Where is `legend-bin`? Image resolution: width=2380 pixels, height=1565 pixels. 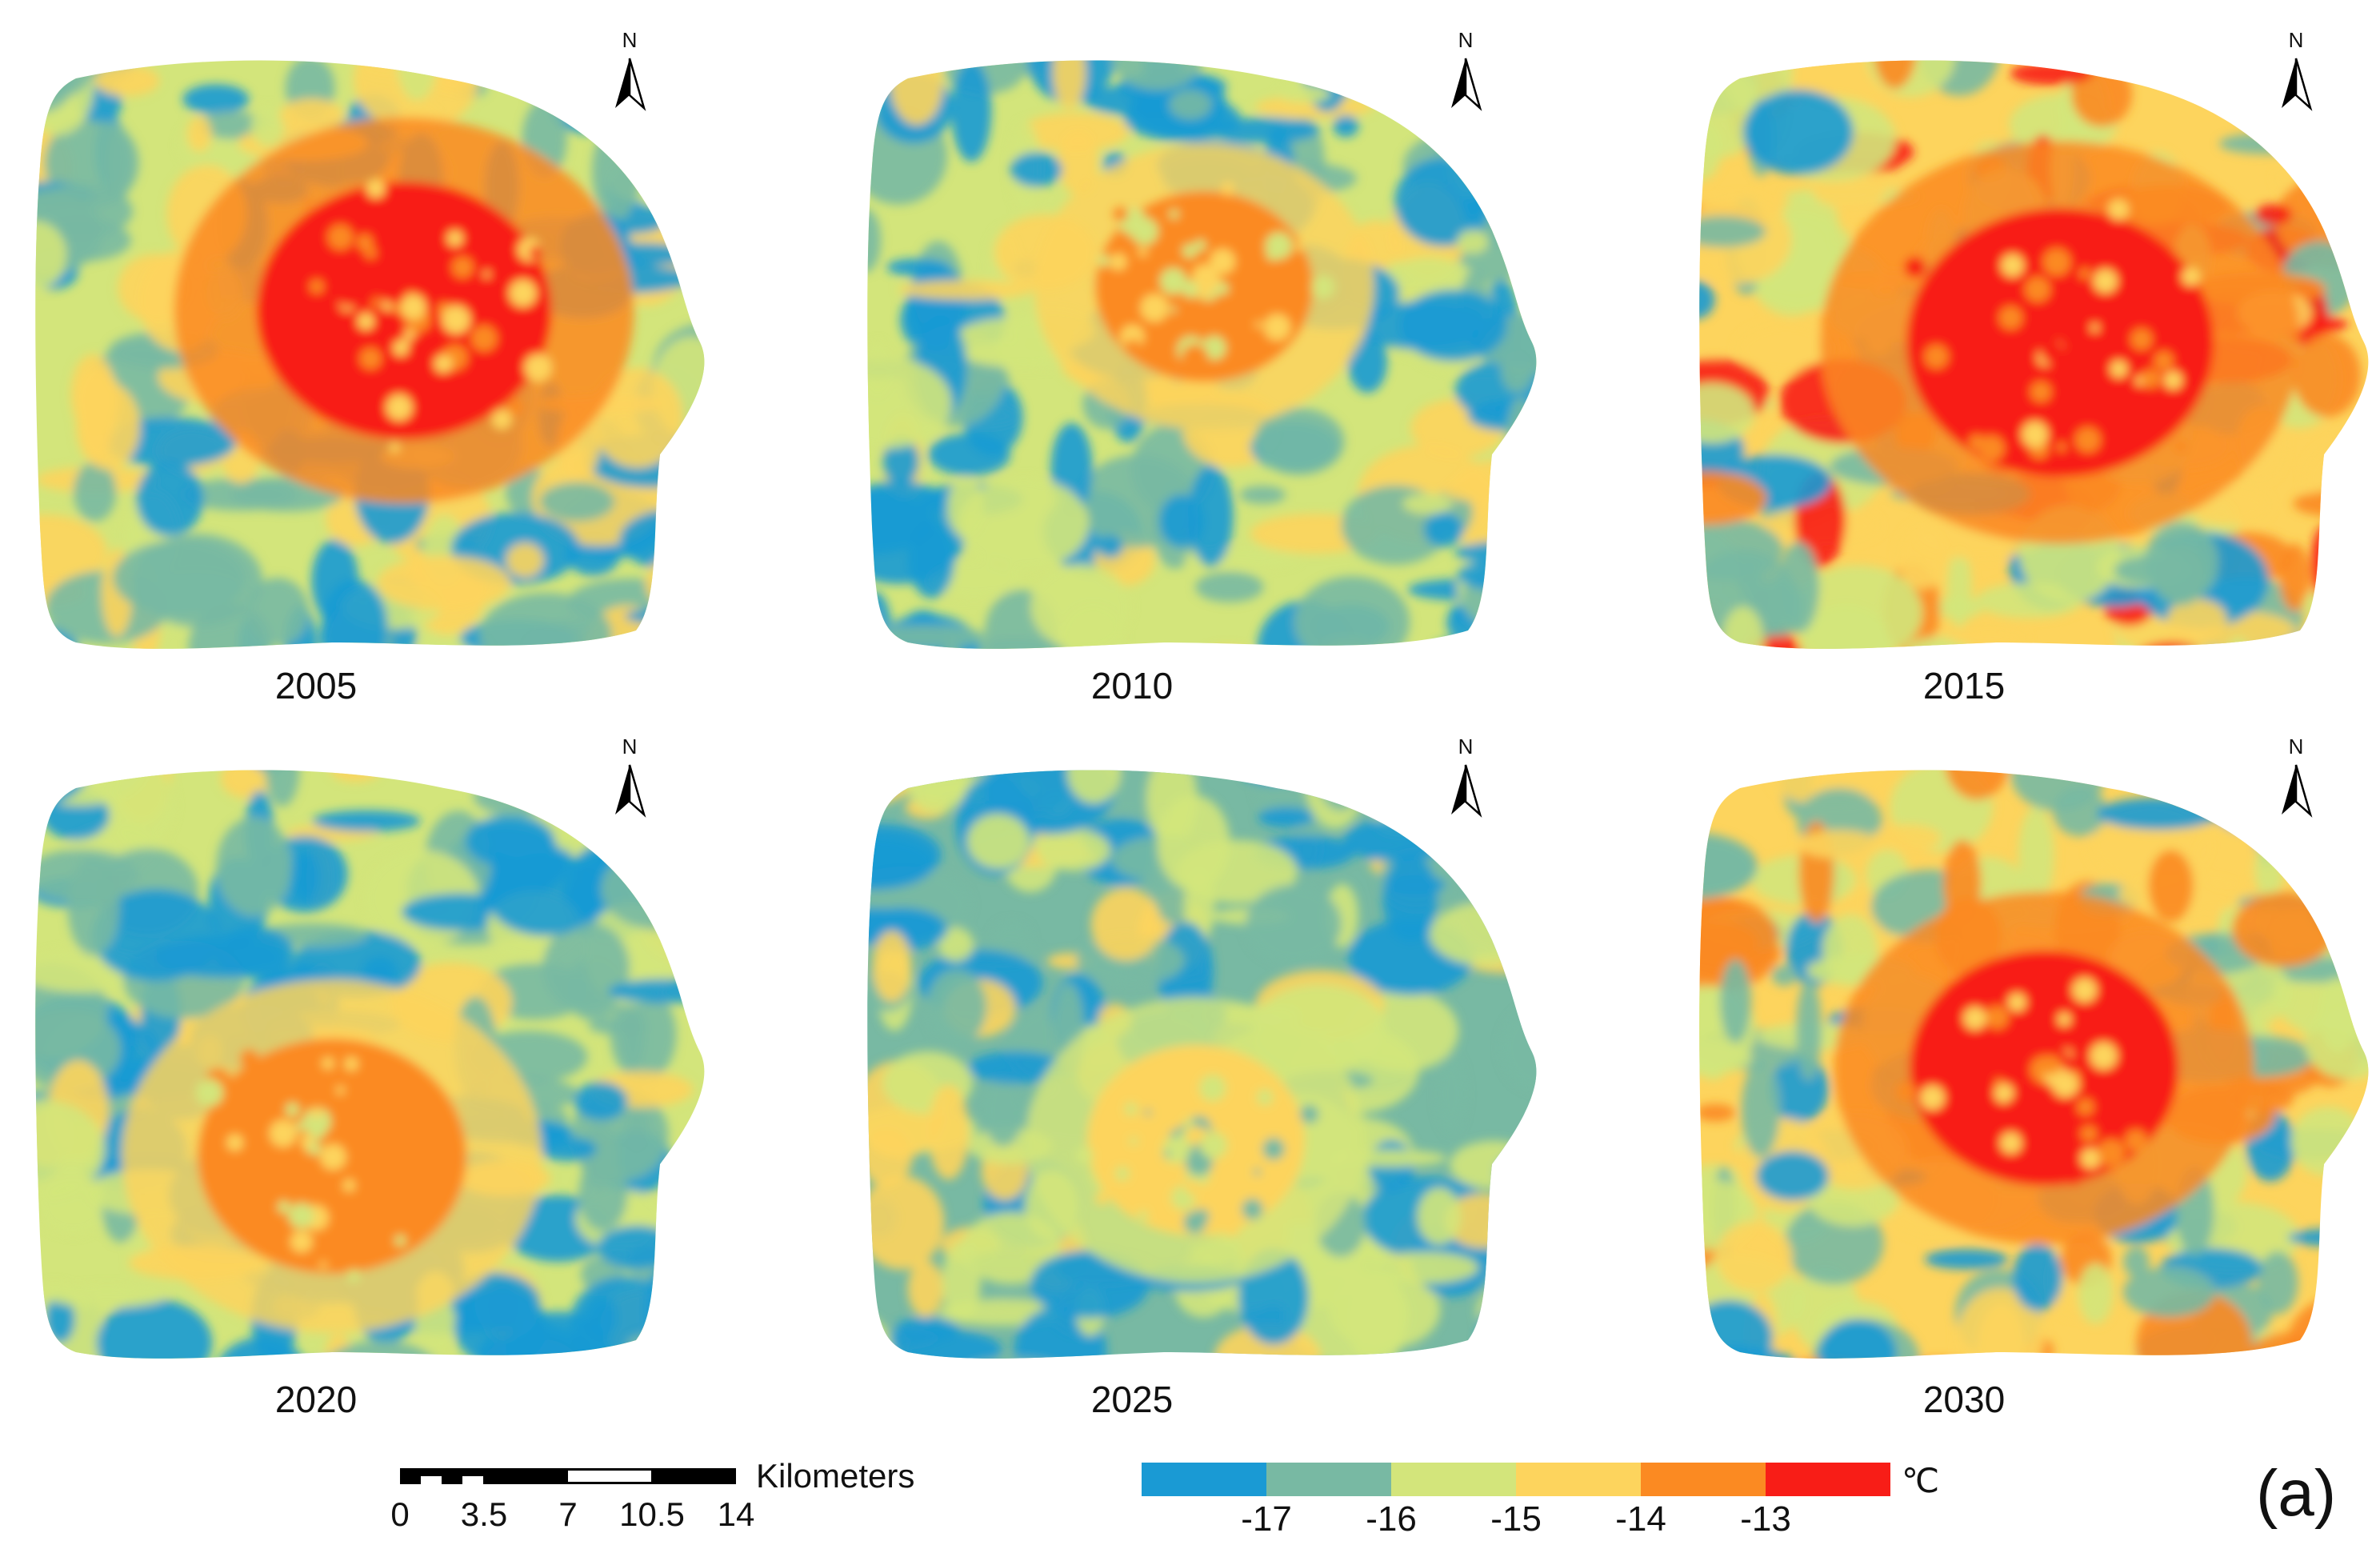 legend-bin is located at coordinates (1204, 1479).